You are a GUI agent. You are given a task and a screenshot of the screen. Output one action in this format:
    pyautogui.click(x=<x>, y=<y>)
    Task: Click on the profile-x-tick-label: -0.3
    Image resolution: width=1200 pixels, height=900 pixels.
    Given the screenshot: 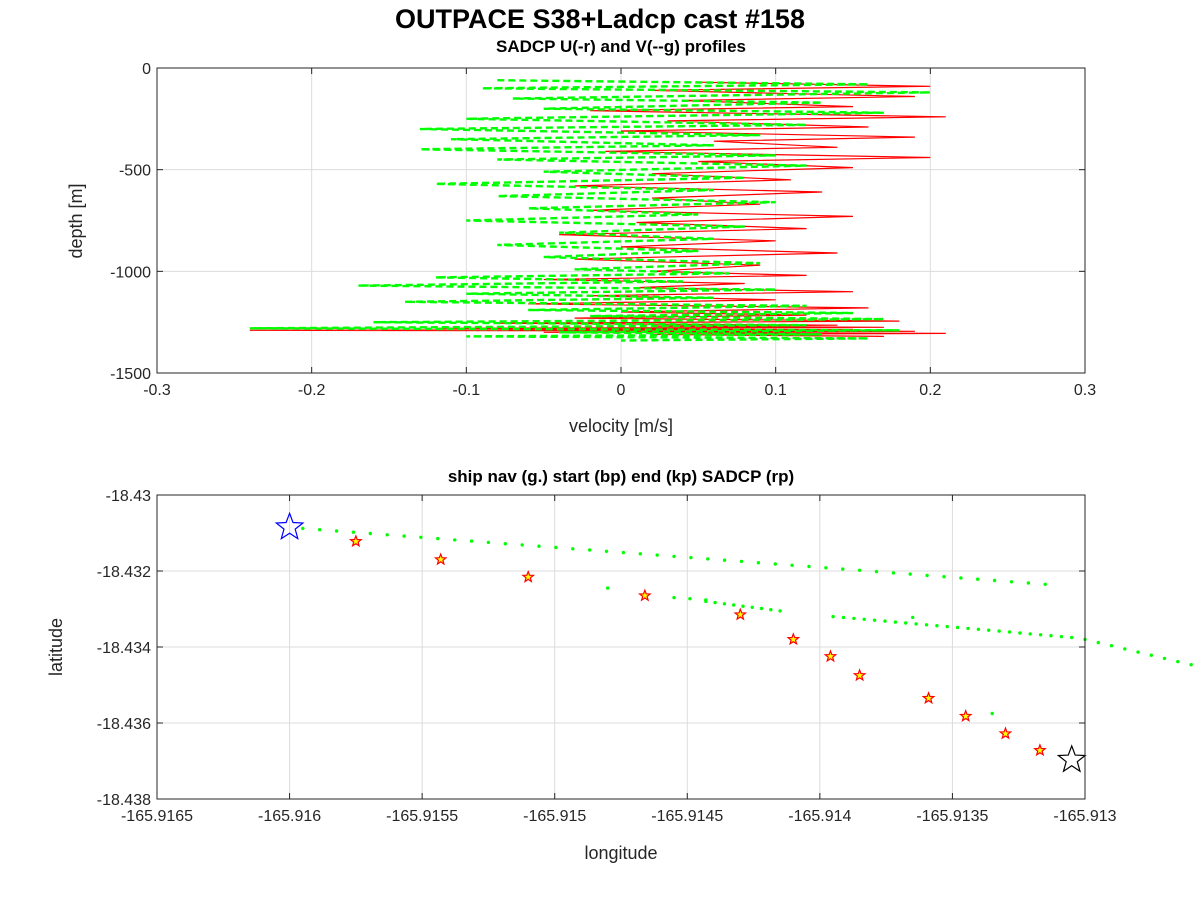 What is the action you would take?
    pyautogui.click(x=157, y=390)
    